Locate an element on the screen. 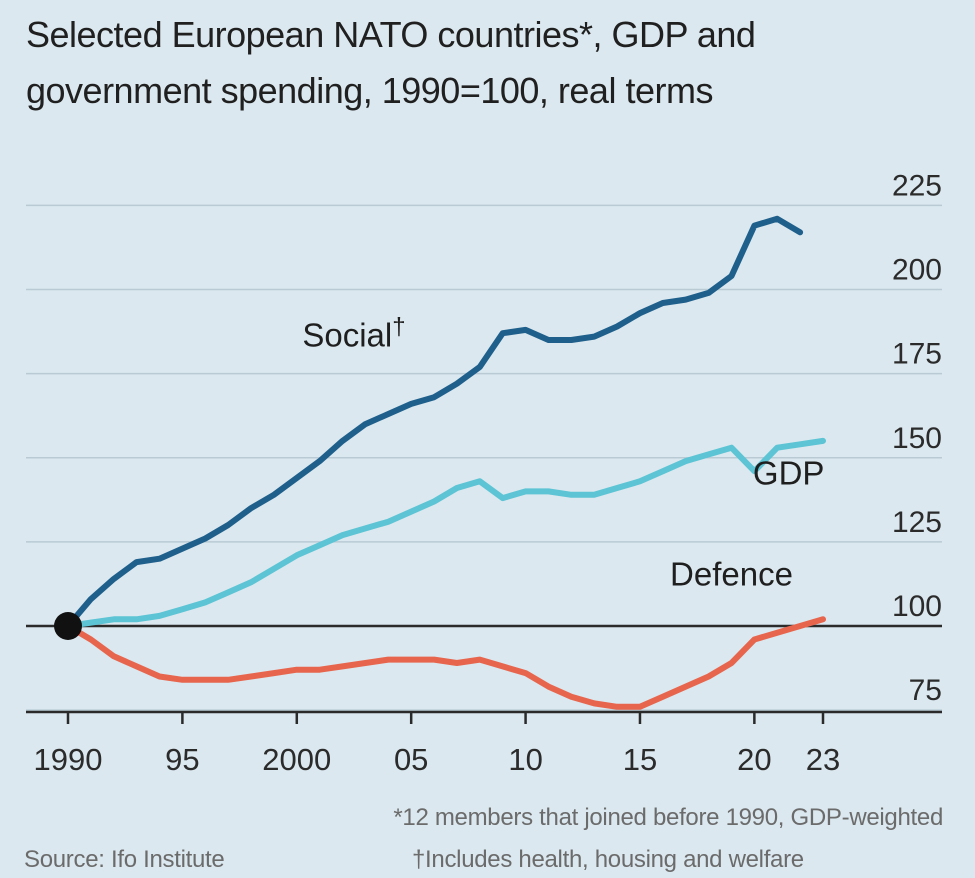 This screenshot has width=975, height=878. y-tick-label: 75 is located at coordinates (925, 690).